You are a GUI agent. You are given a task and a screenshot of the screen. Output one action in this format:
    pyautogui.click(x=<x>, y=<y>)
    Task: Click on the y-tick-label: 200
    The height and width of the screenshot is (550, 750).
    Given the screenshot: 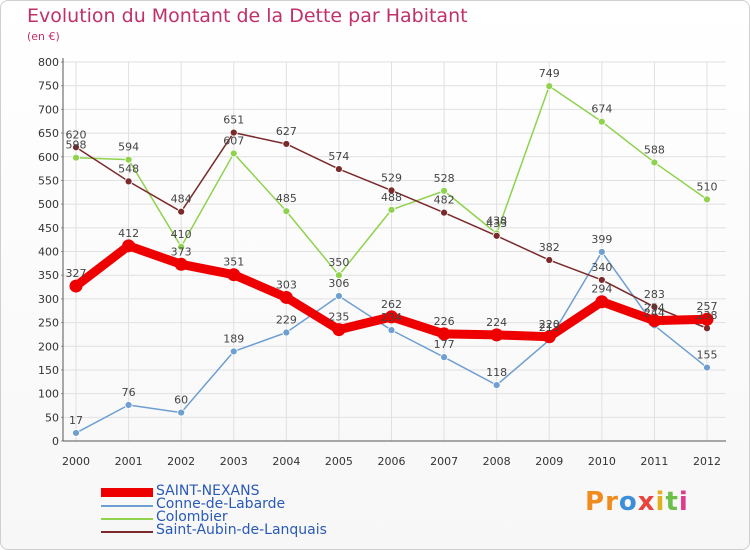 What is the action you would take?
    pyautogui.click(x=48, y=346)
    